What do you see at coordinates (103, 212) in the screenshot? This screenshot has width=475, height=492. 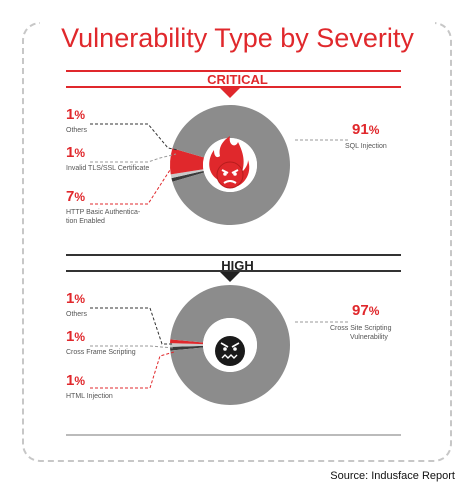 I see `critical-http-label-1: HTTP Basic Authentica-` at bounding box center [103, 212].